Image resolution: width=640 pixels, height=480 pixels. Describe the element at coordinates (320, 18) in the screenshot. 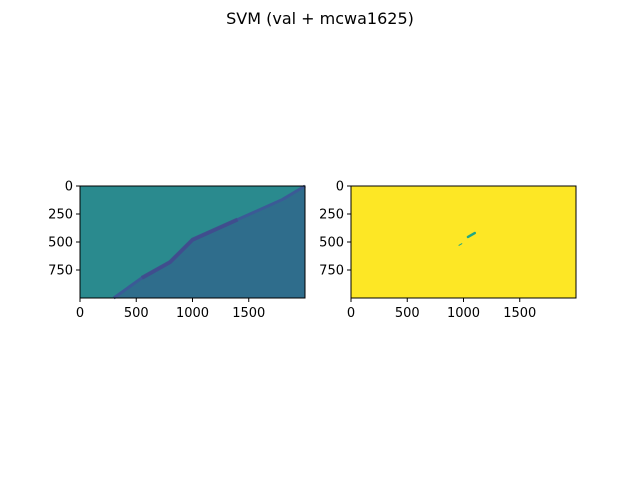

I see `figure-title: SVM (val + mcwa1625)` at that location.